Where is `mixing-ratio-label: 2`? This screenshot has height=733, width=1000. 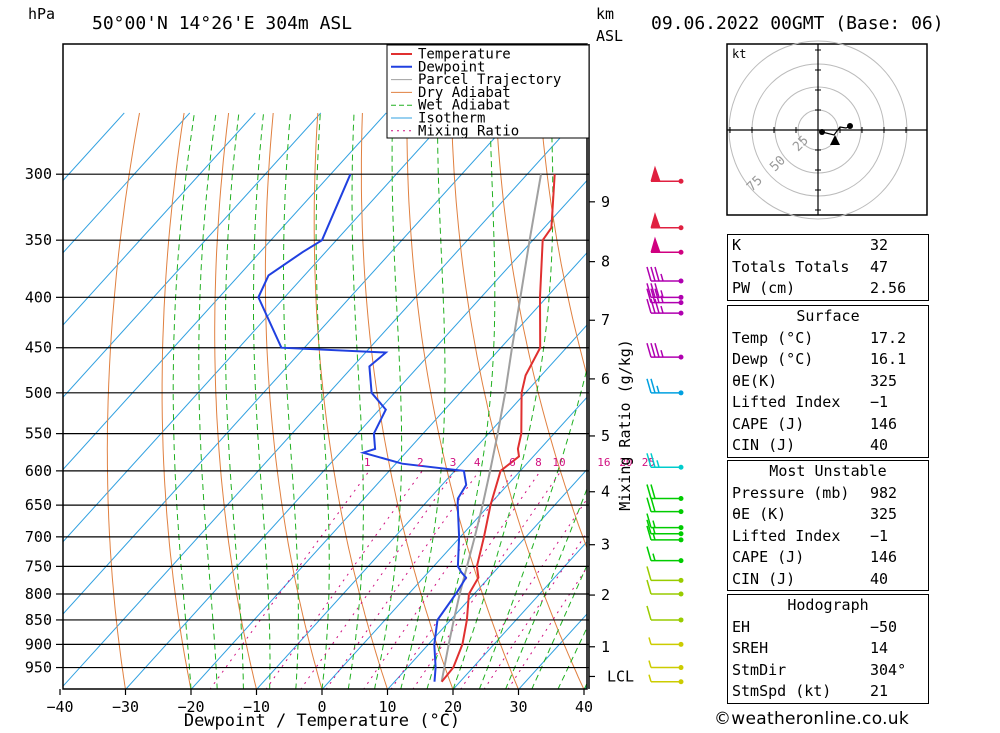
mixing-ratio-label: 2 is located at coordinates (420, 462).